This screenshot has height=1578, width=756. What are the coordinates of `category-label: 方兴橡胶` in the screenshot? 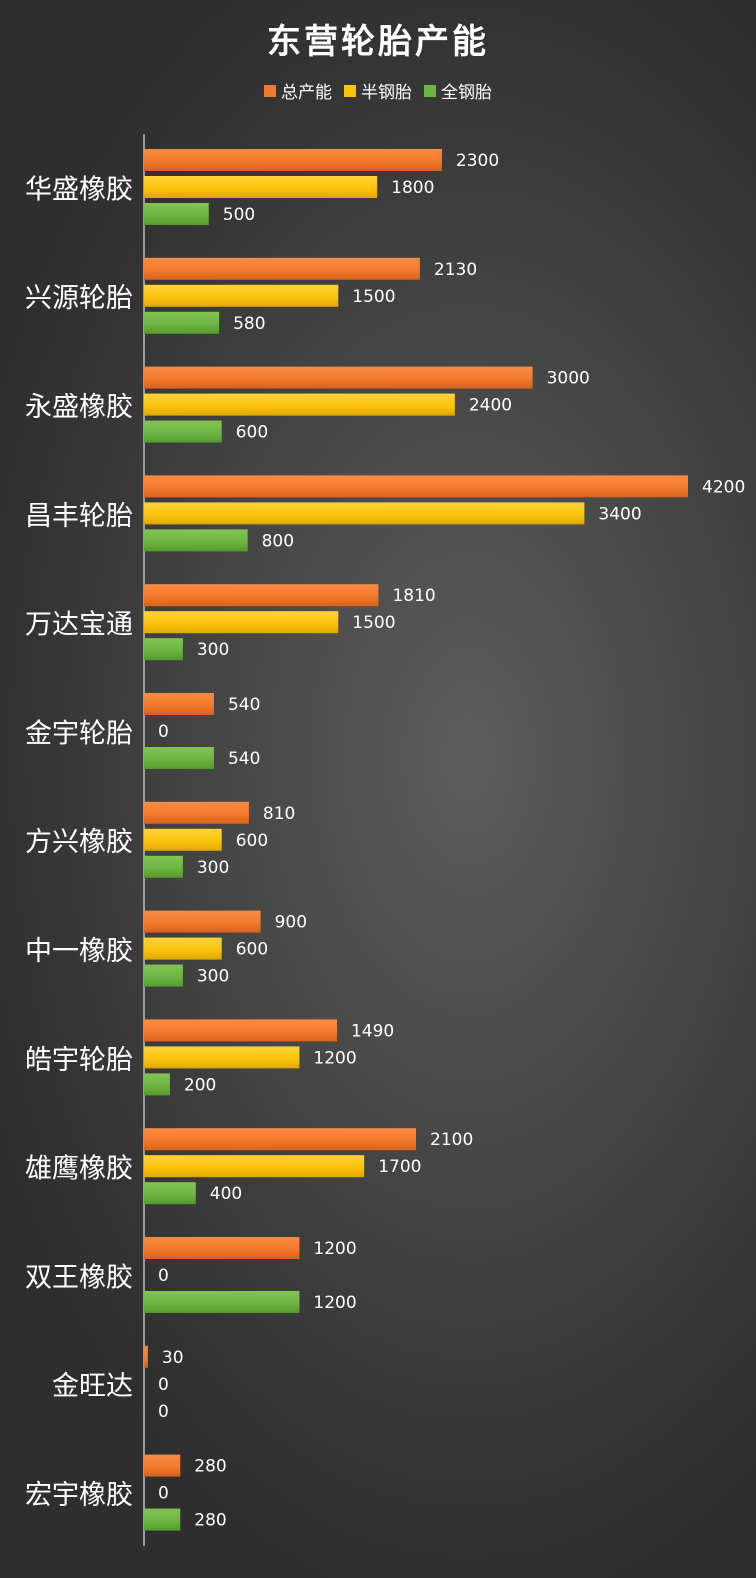 It's located at (79, 842).